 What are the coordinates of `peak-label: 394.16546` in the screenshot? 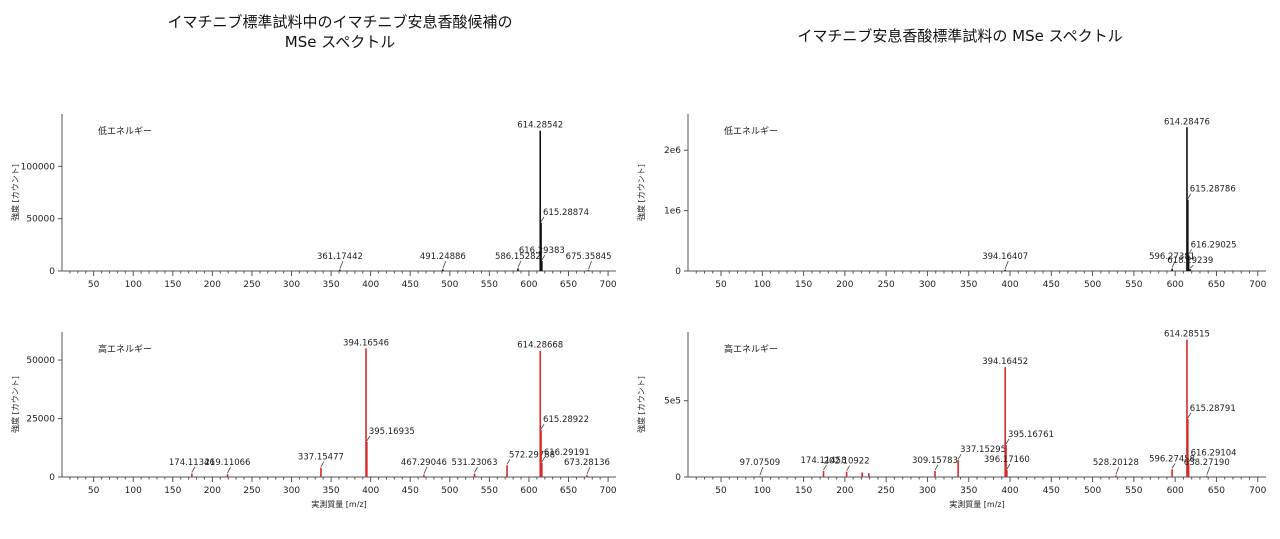 It's located at (366, 343).